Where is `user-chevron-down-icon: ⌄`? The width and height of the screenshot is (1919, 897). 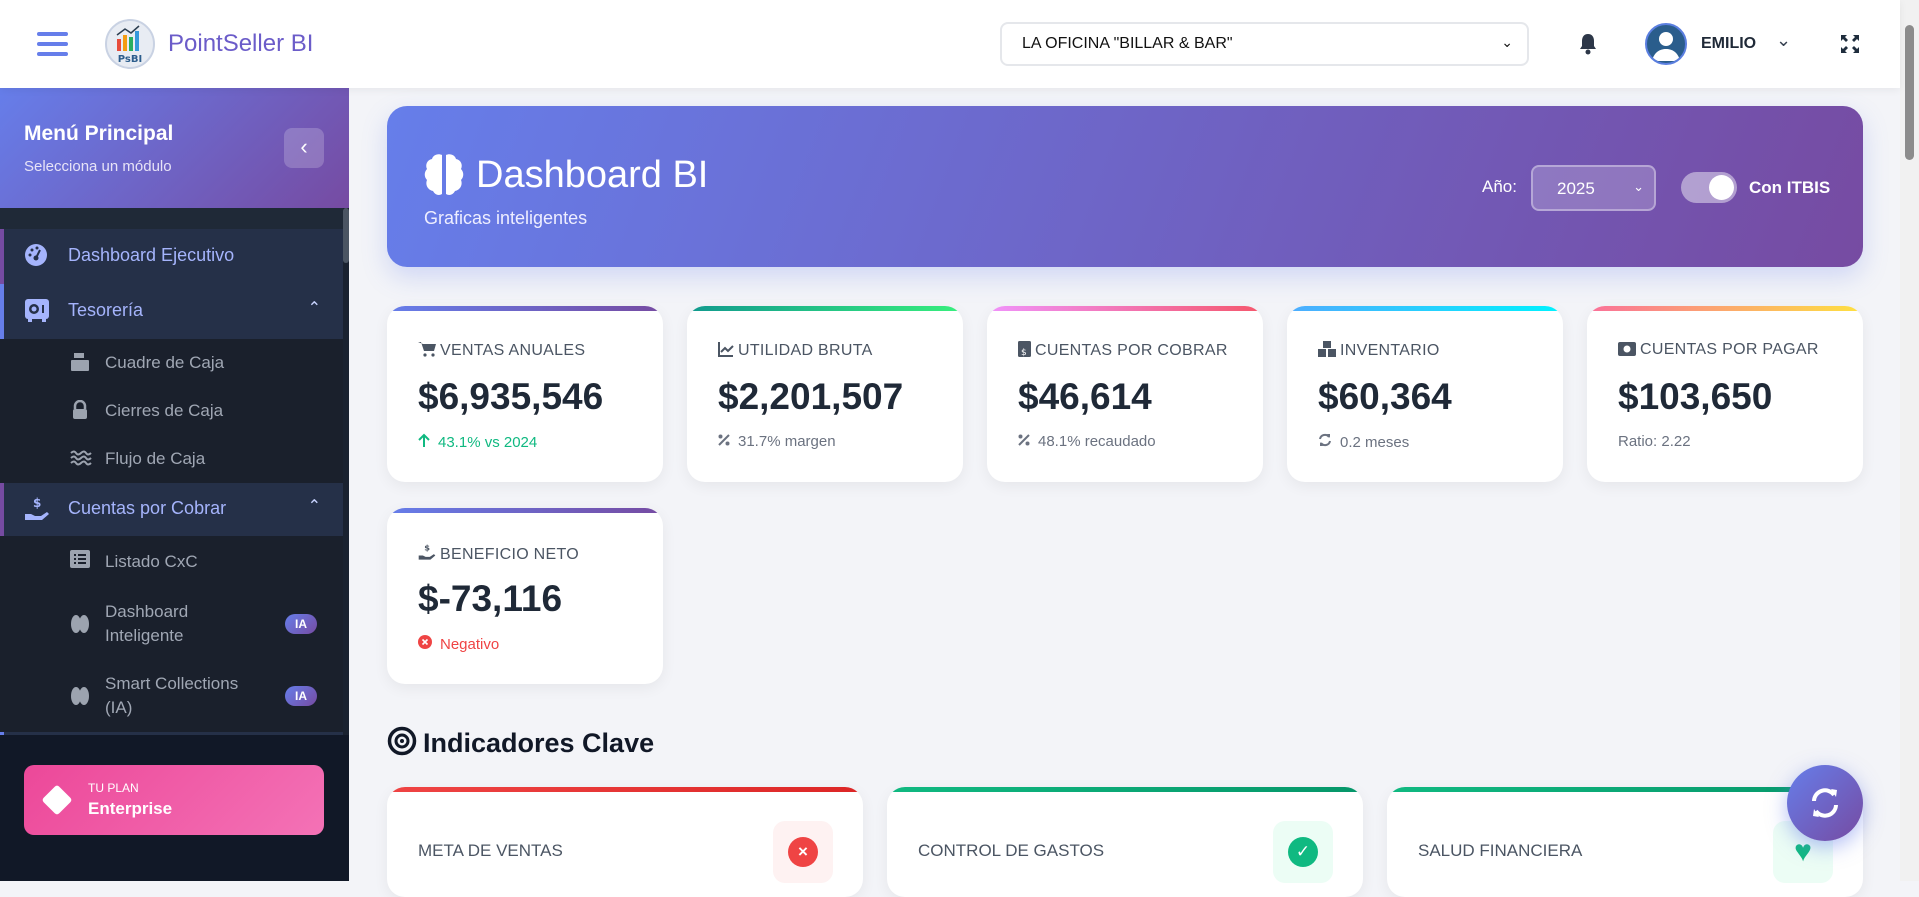
user-chevron-down-icon: ⌄ is located at coordinates (1784, 40).